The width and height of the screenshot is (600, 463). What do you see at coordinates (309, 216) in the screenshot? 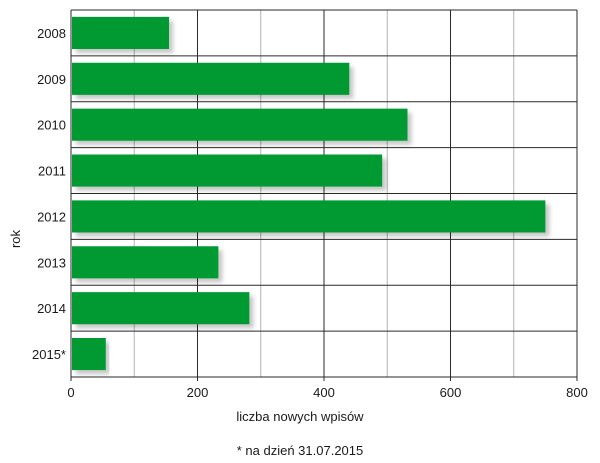
I see `bar-2012` at bounding box center [309, 216].